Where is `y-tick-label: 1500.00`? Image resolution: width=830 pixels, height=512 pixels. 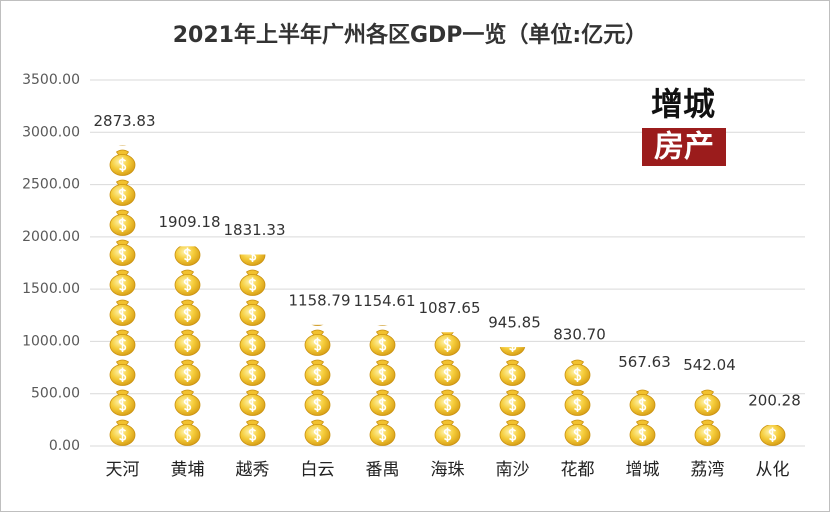 y-tick-label: 1500.00 is located at coordinates (51, 289).